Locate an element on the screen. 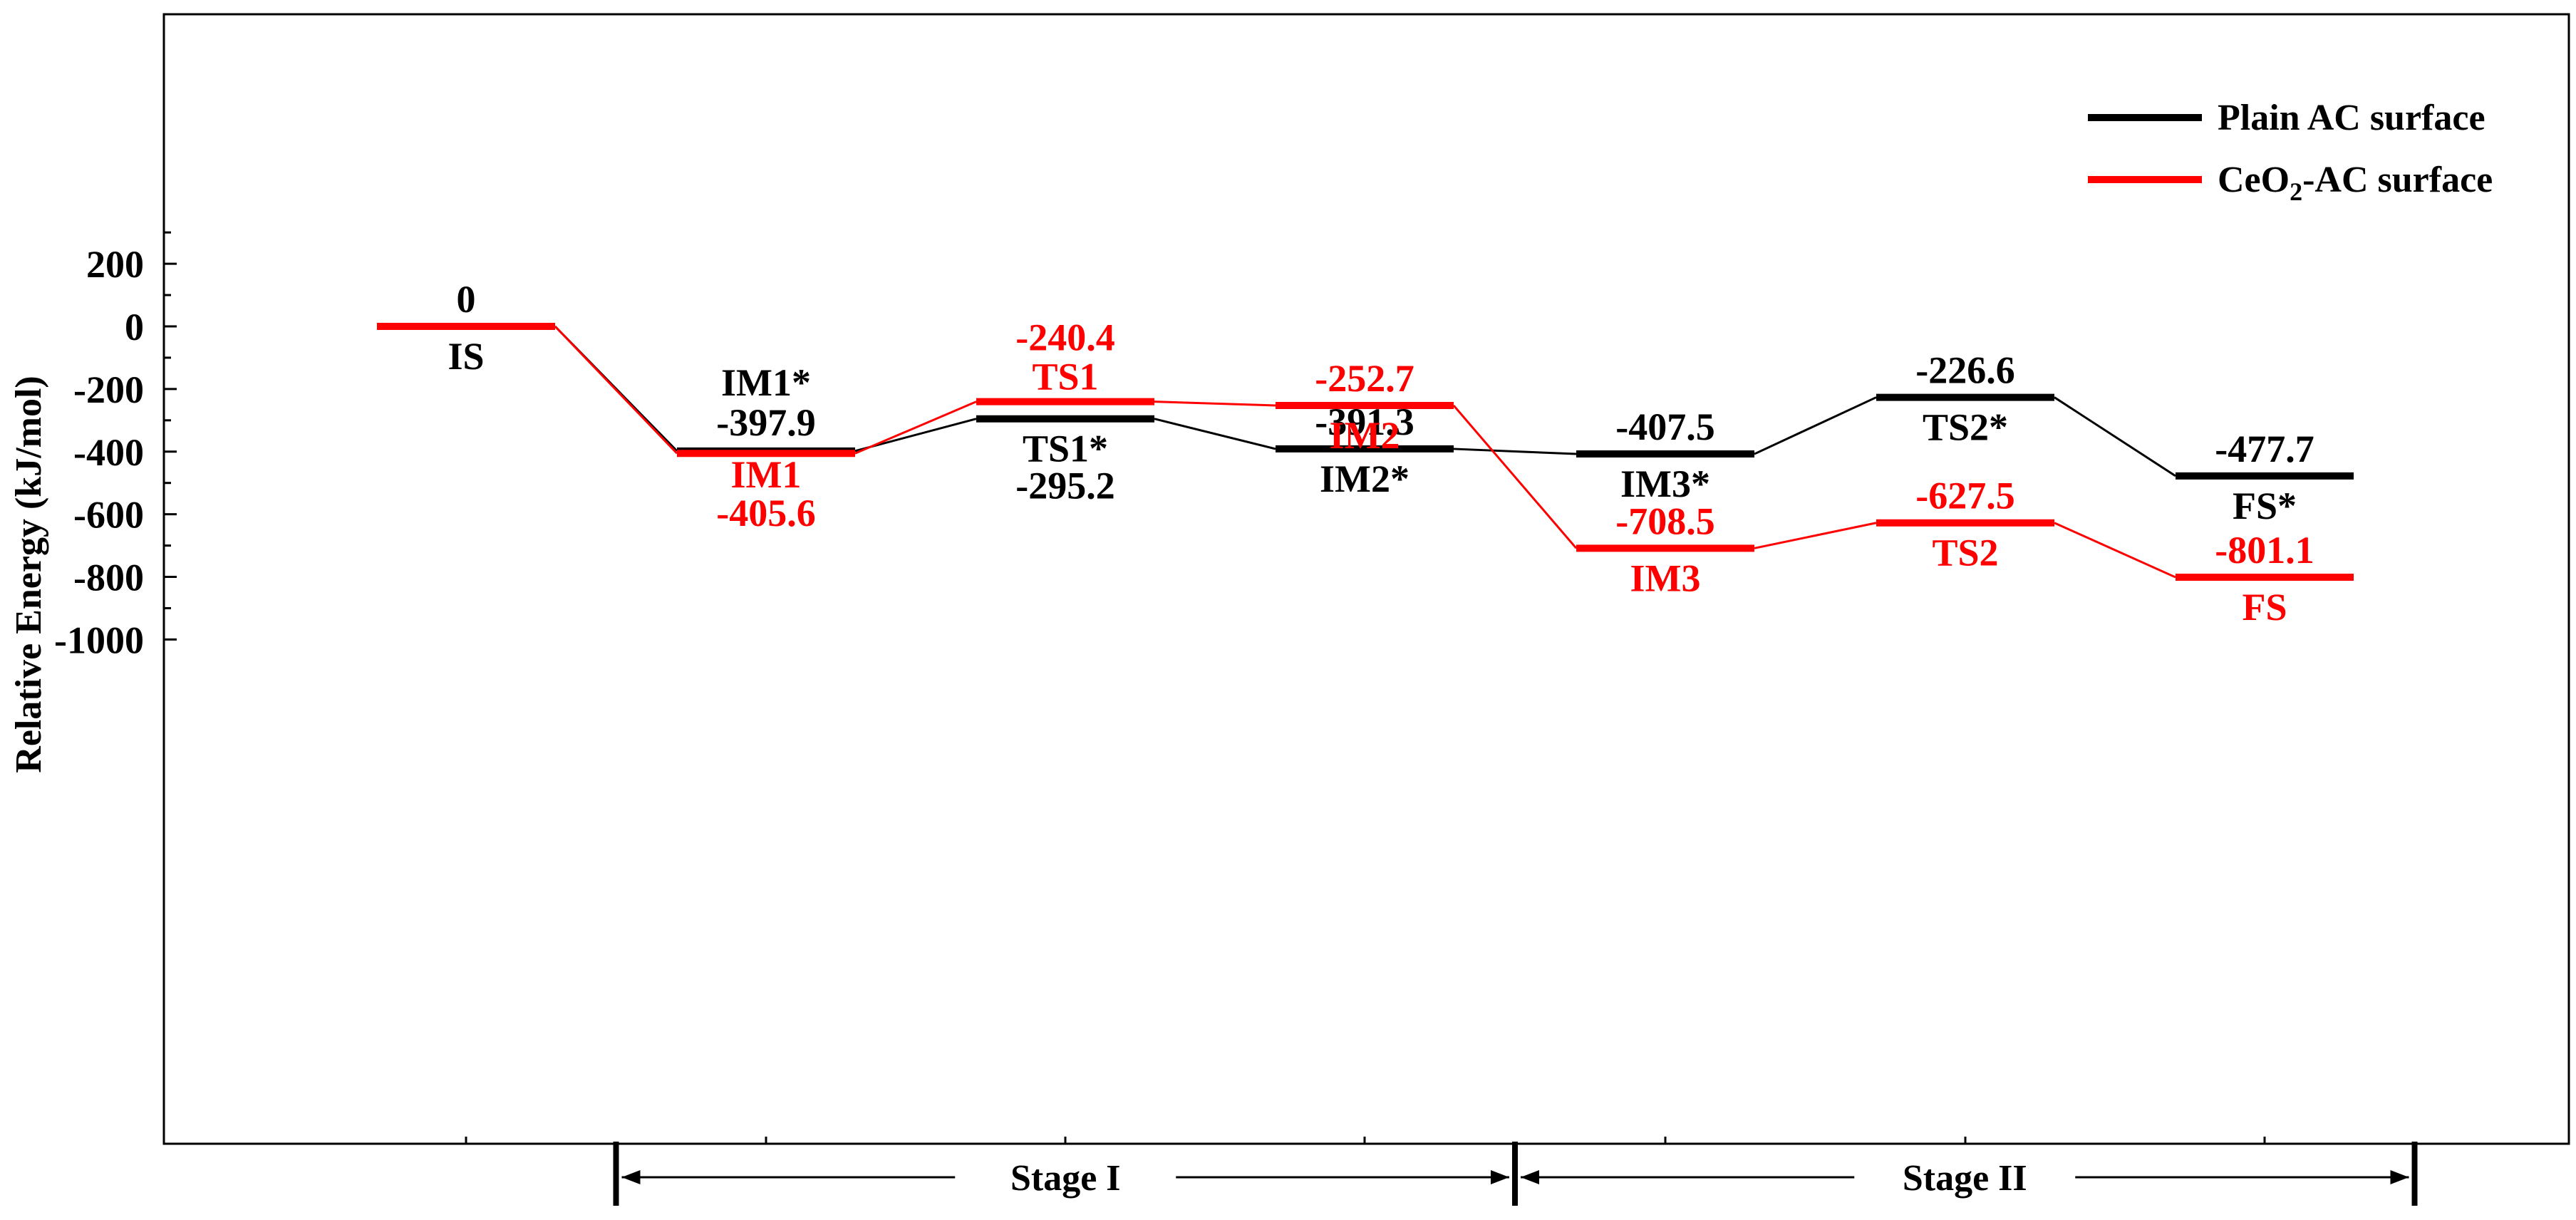  state-name-label: FS is located at coordinates (2265, 608).